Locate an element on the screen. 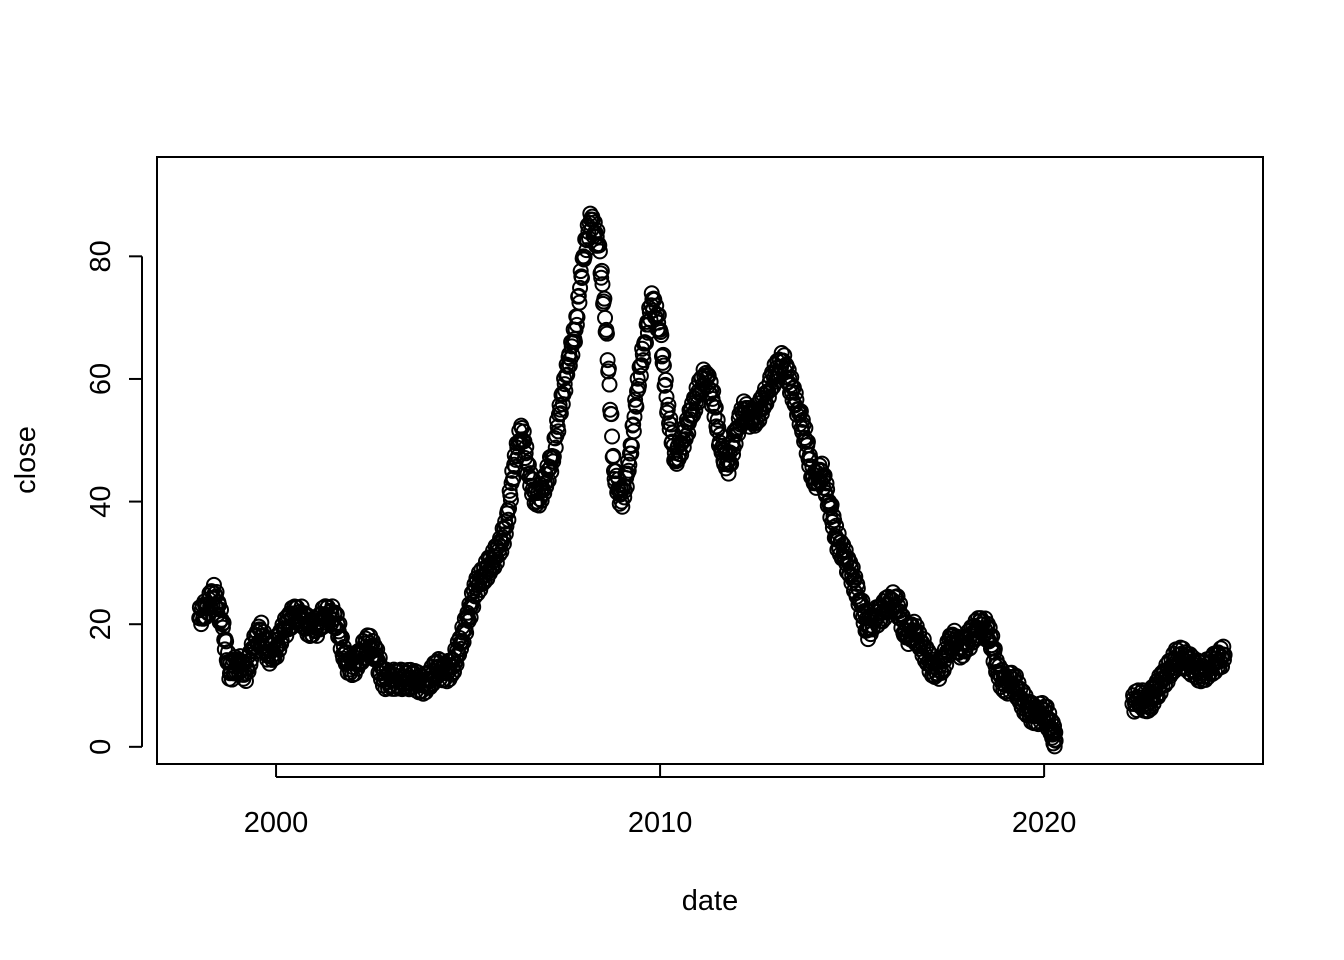 Image resolution: width=1344 pixels, height=960 pixels. x-tick-label: 2020 is located at coordinates (1044, 823).